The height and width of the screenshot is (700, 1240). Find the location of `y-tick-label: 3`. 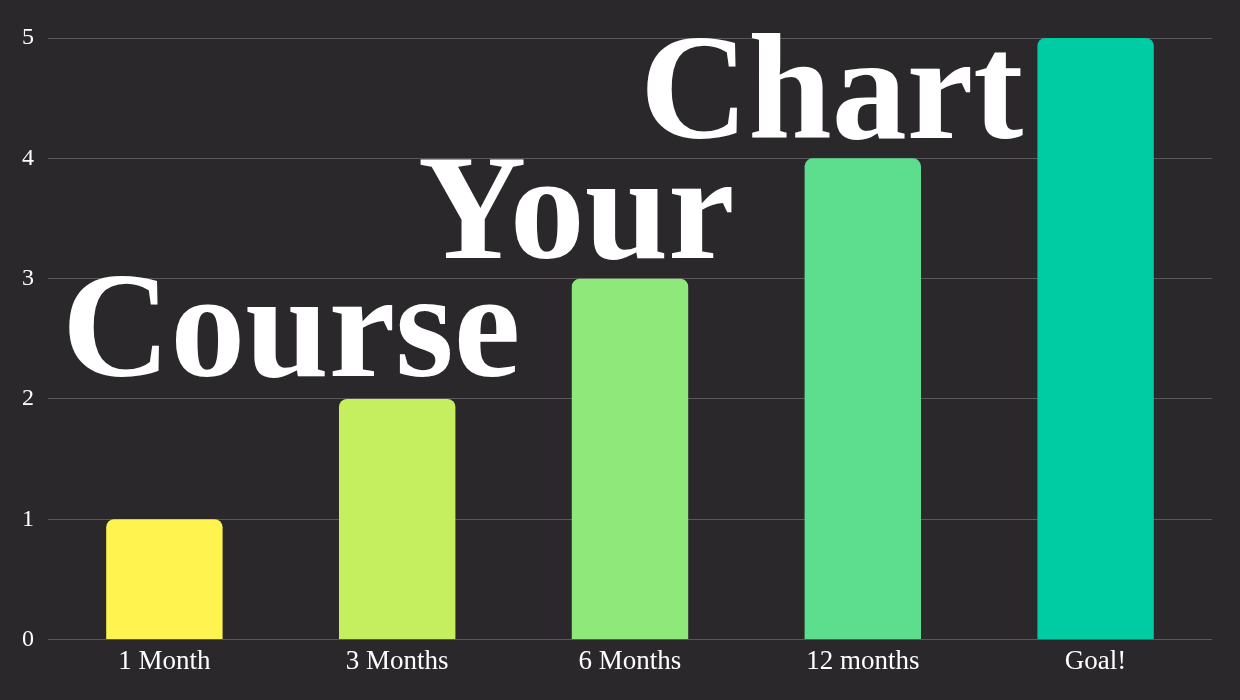

y-tick-label: 3 is located at coordinates (28, 276).